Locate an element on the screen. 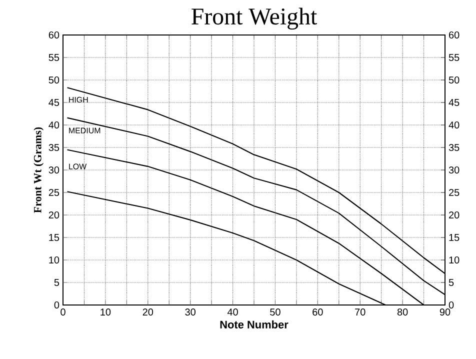 The image size is (476, 359). y2-tick-label: 15 is located at coordinates (454, 237).